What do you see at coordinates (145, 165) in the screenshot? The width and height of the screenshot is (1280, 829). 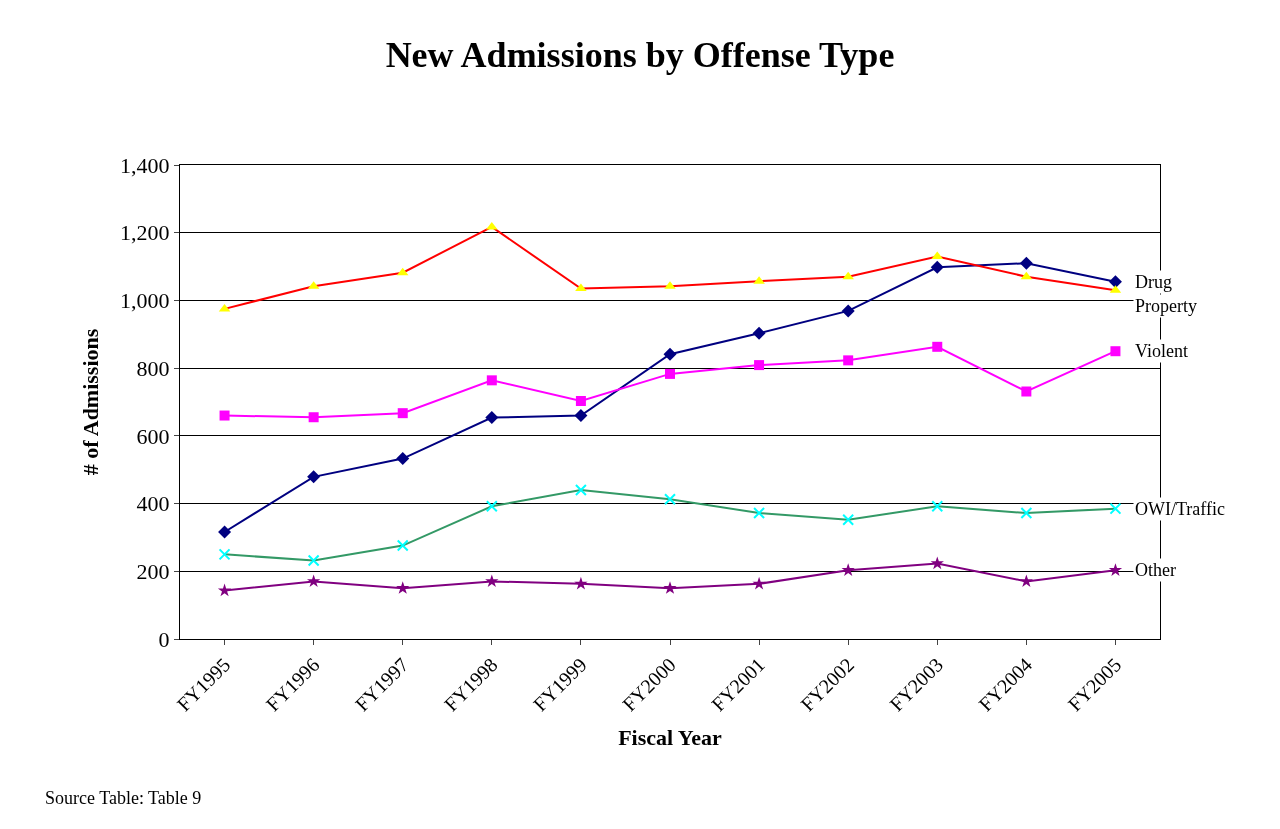 I see `y-tick-label: 1,400` at bounding box center [145, 165].